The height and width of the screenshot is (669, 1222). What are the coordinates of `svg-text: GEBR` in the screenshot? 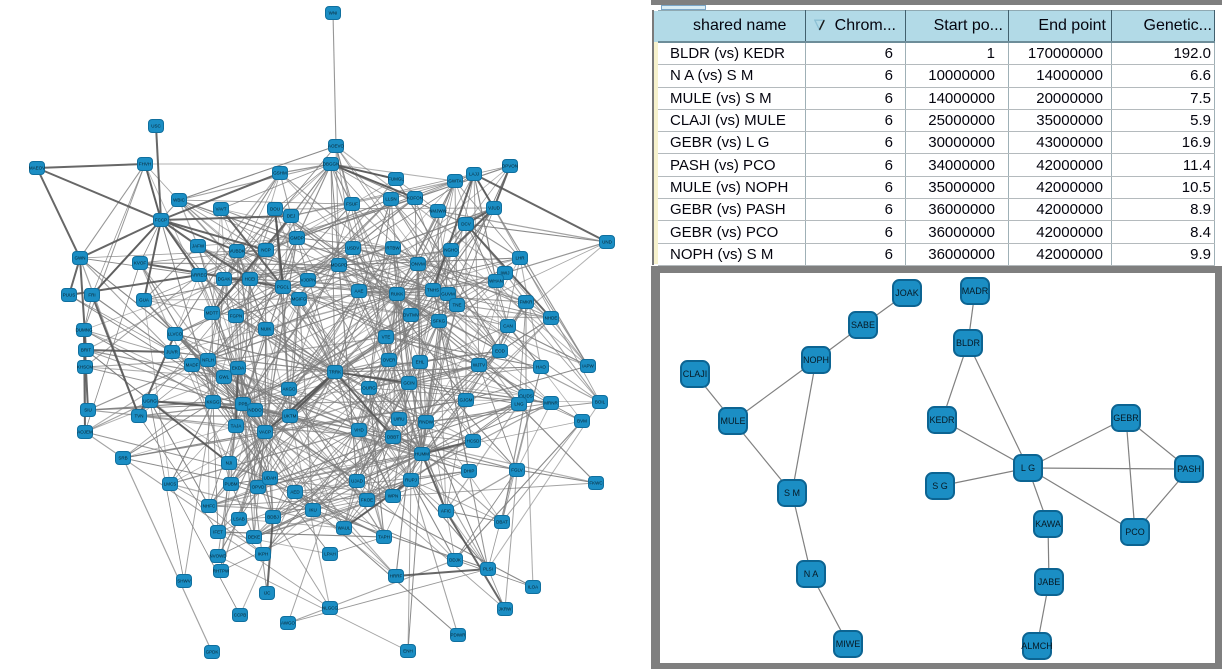 It's located at (1126, 418).